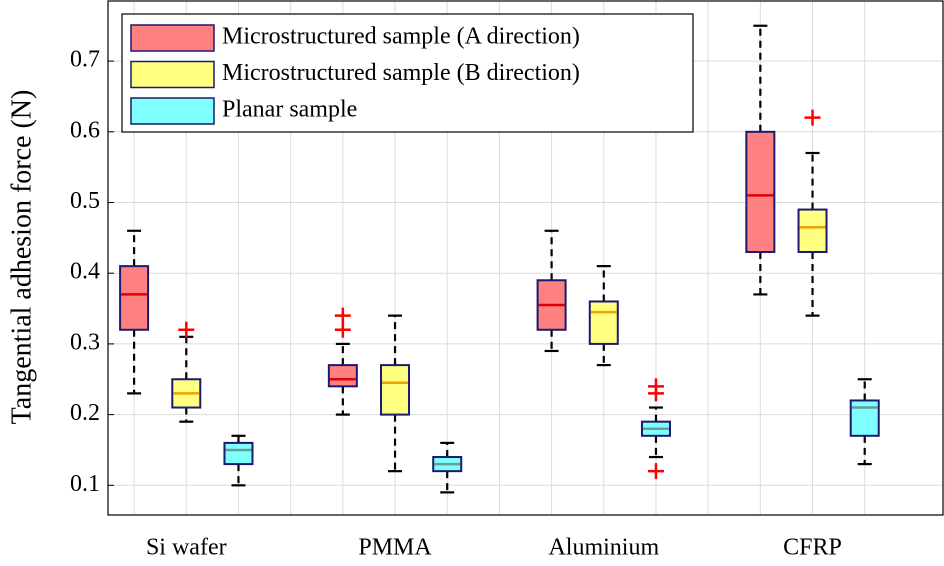 This screenshot has height=566, width=944. What do you see at coordinates (85, 60) in the screenshot?
I see `y-tick-label: 0.7` at bounding box center [85, 60].